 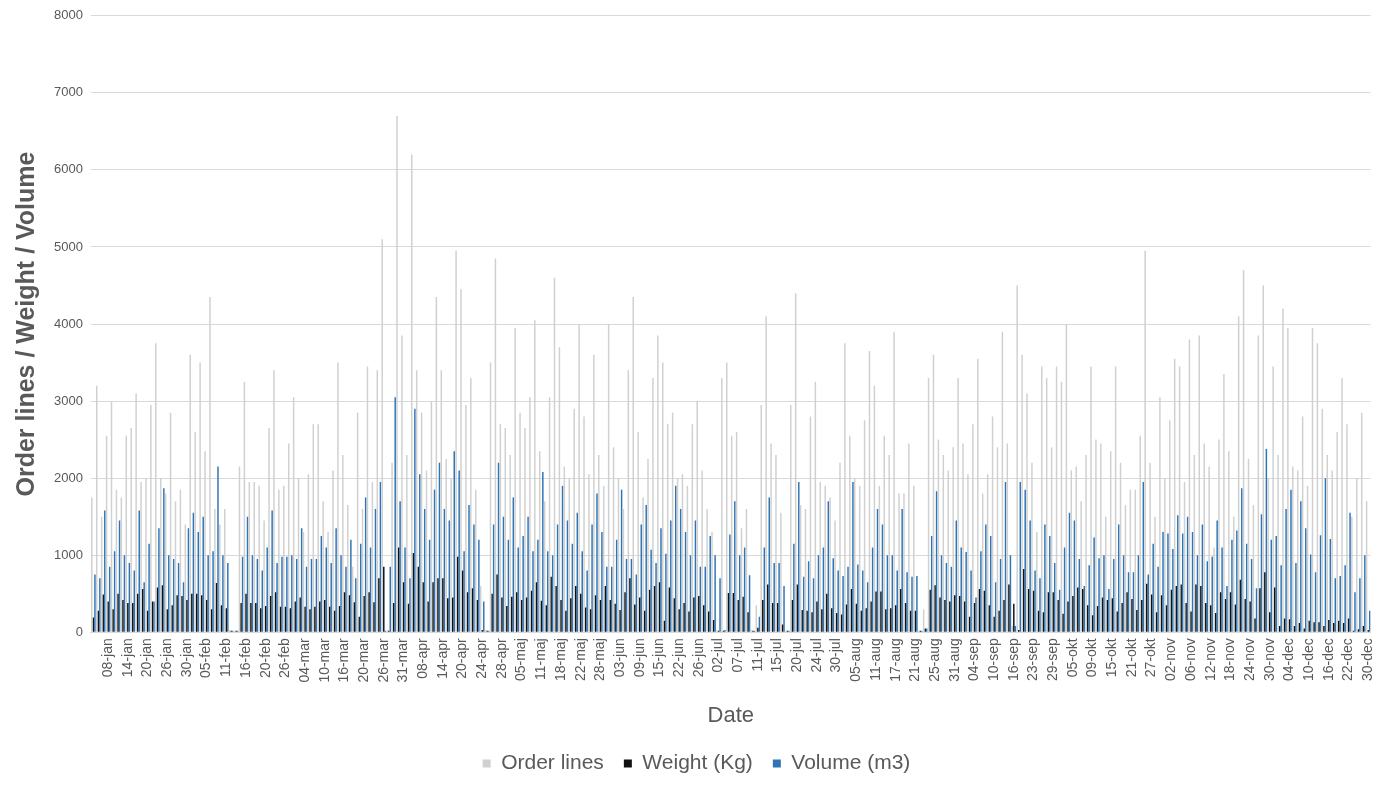 I want to click on x-tick-label: 30-dec, so click(x=1367, y=660).